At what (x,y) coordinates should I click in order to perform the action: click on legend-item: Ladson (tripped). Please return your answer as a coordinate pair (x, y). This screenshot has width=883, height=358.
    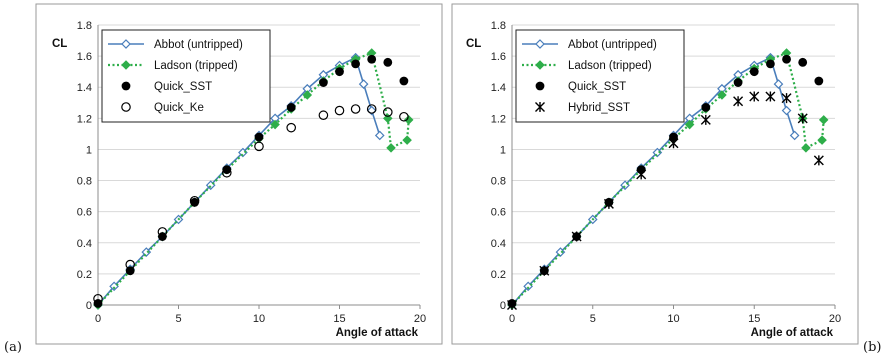
    Looking at the image, I should click on (173, 66).